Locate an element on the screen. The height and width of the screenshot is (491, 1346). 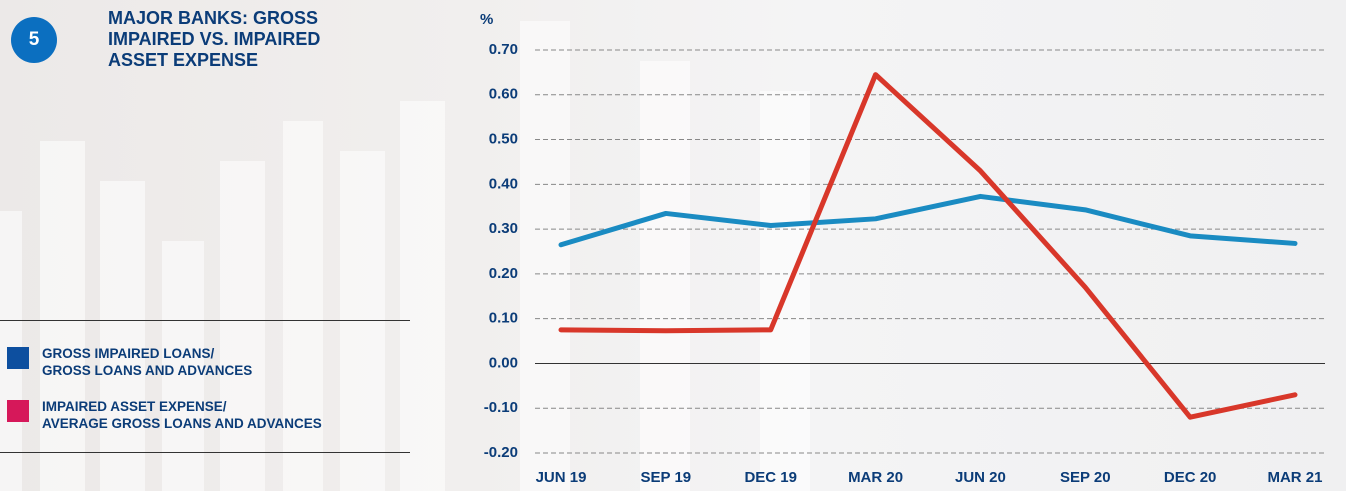
x-tick-label: SEP 19 is located at coordinates (666, 477).